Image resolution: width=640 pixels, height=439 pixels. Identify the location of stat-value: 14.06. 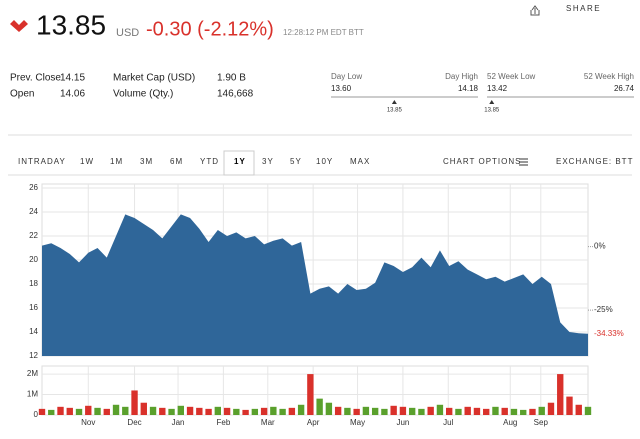
(72, 94).